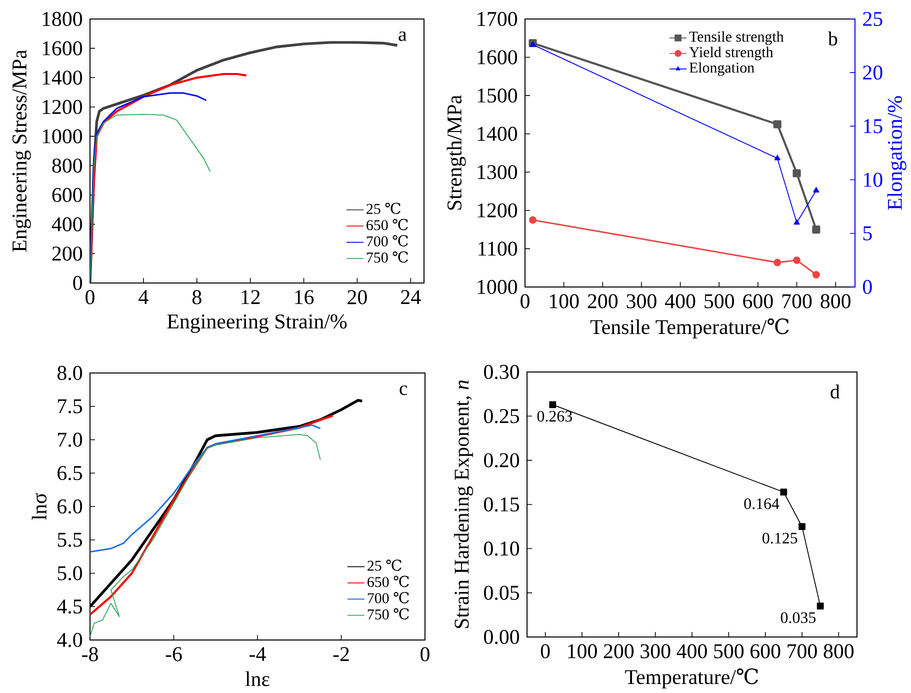 This screenshot has width=911, height=693. I want to click on x-axis-title: Engineering Strain/%, so click(257, 323).